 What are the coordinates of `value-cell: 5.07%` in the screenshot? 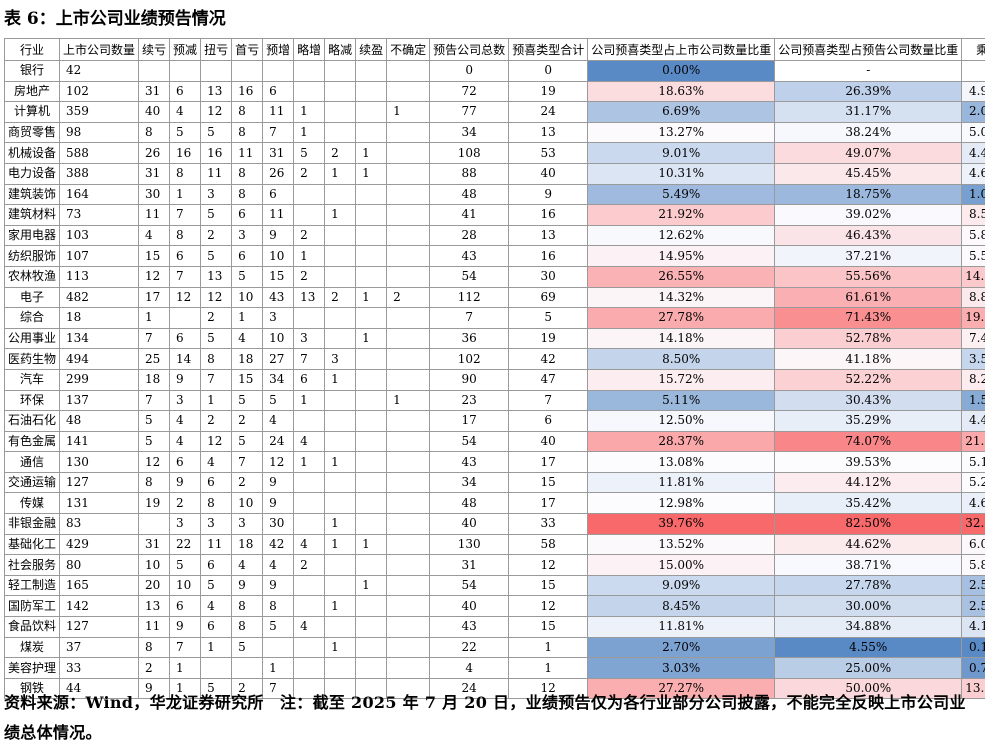 It's located at (973, 132).